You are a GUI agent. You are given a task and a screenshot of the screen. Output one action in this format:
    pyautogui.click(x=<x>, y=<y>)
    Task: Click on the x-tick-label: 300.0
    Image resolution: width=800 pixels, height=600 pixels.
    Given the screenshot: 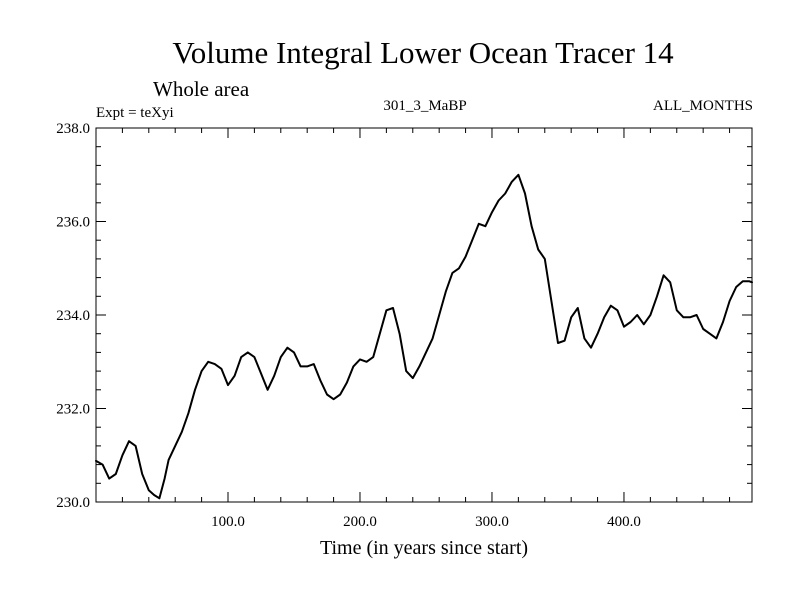 What is the action you would take?
    pyautogui.click(x=492, y=522)
    